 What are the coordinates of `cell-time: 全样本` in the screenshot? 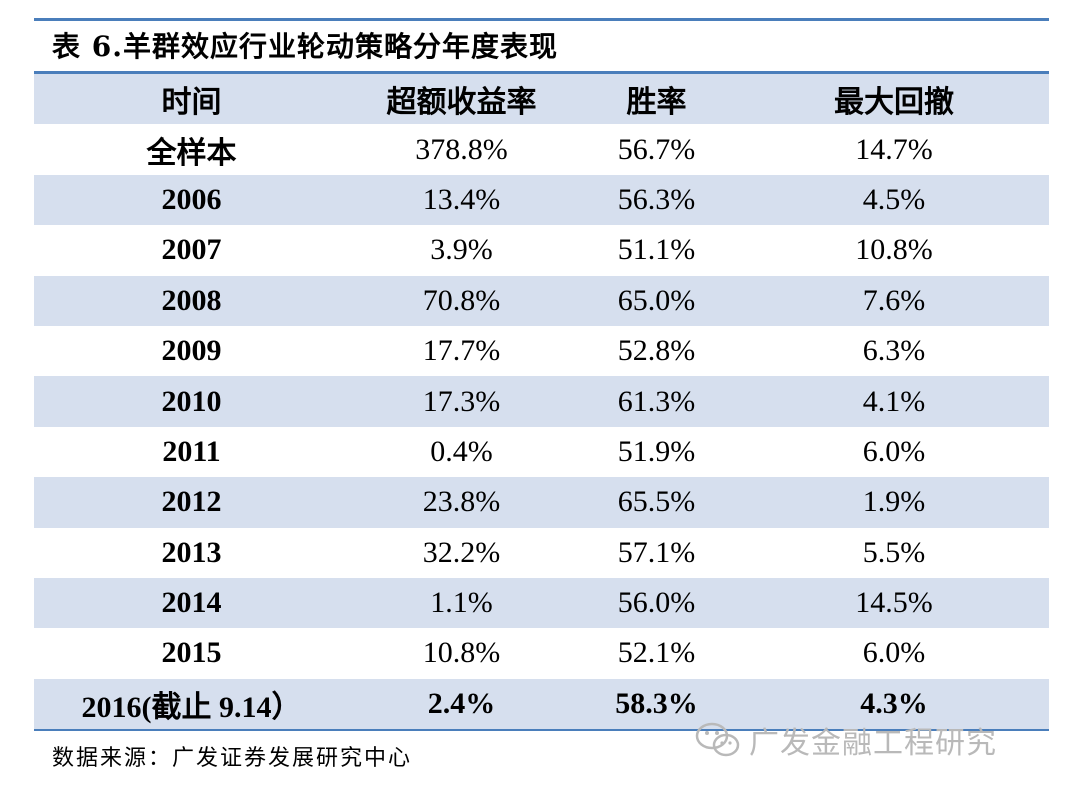 It's located at (191, 153).